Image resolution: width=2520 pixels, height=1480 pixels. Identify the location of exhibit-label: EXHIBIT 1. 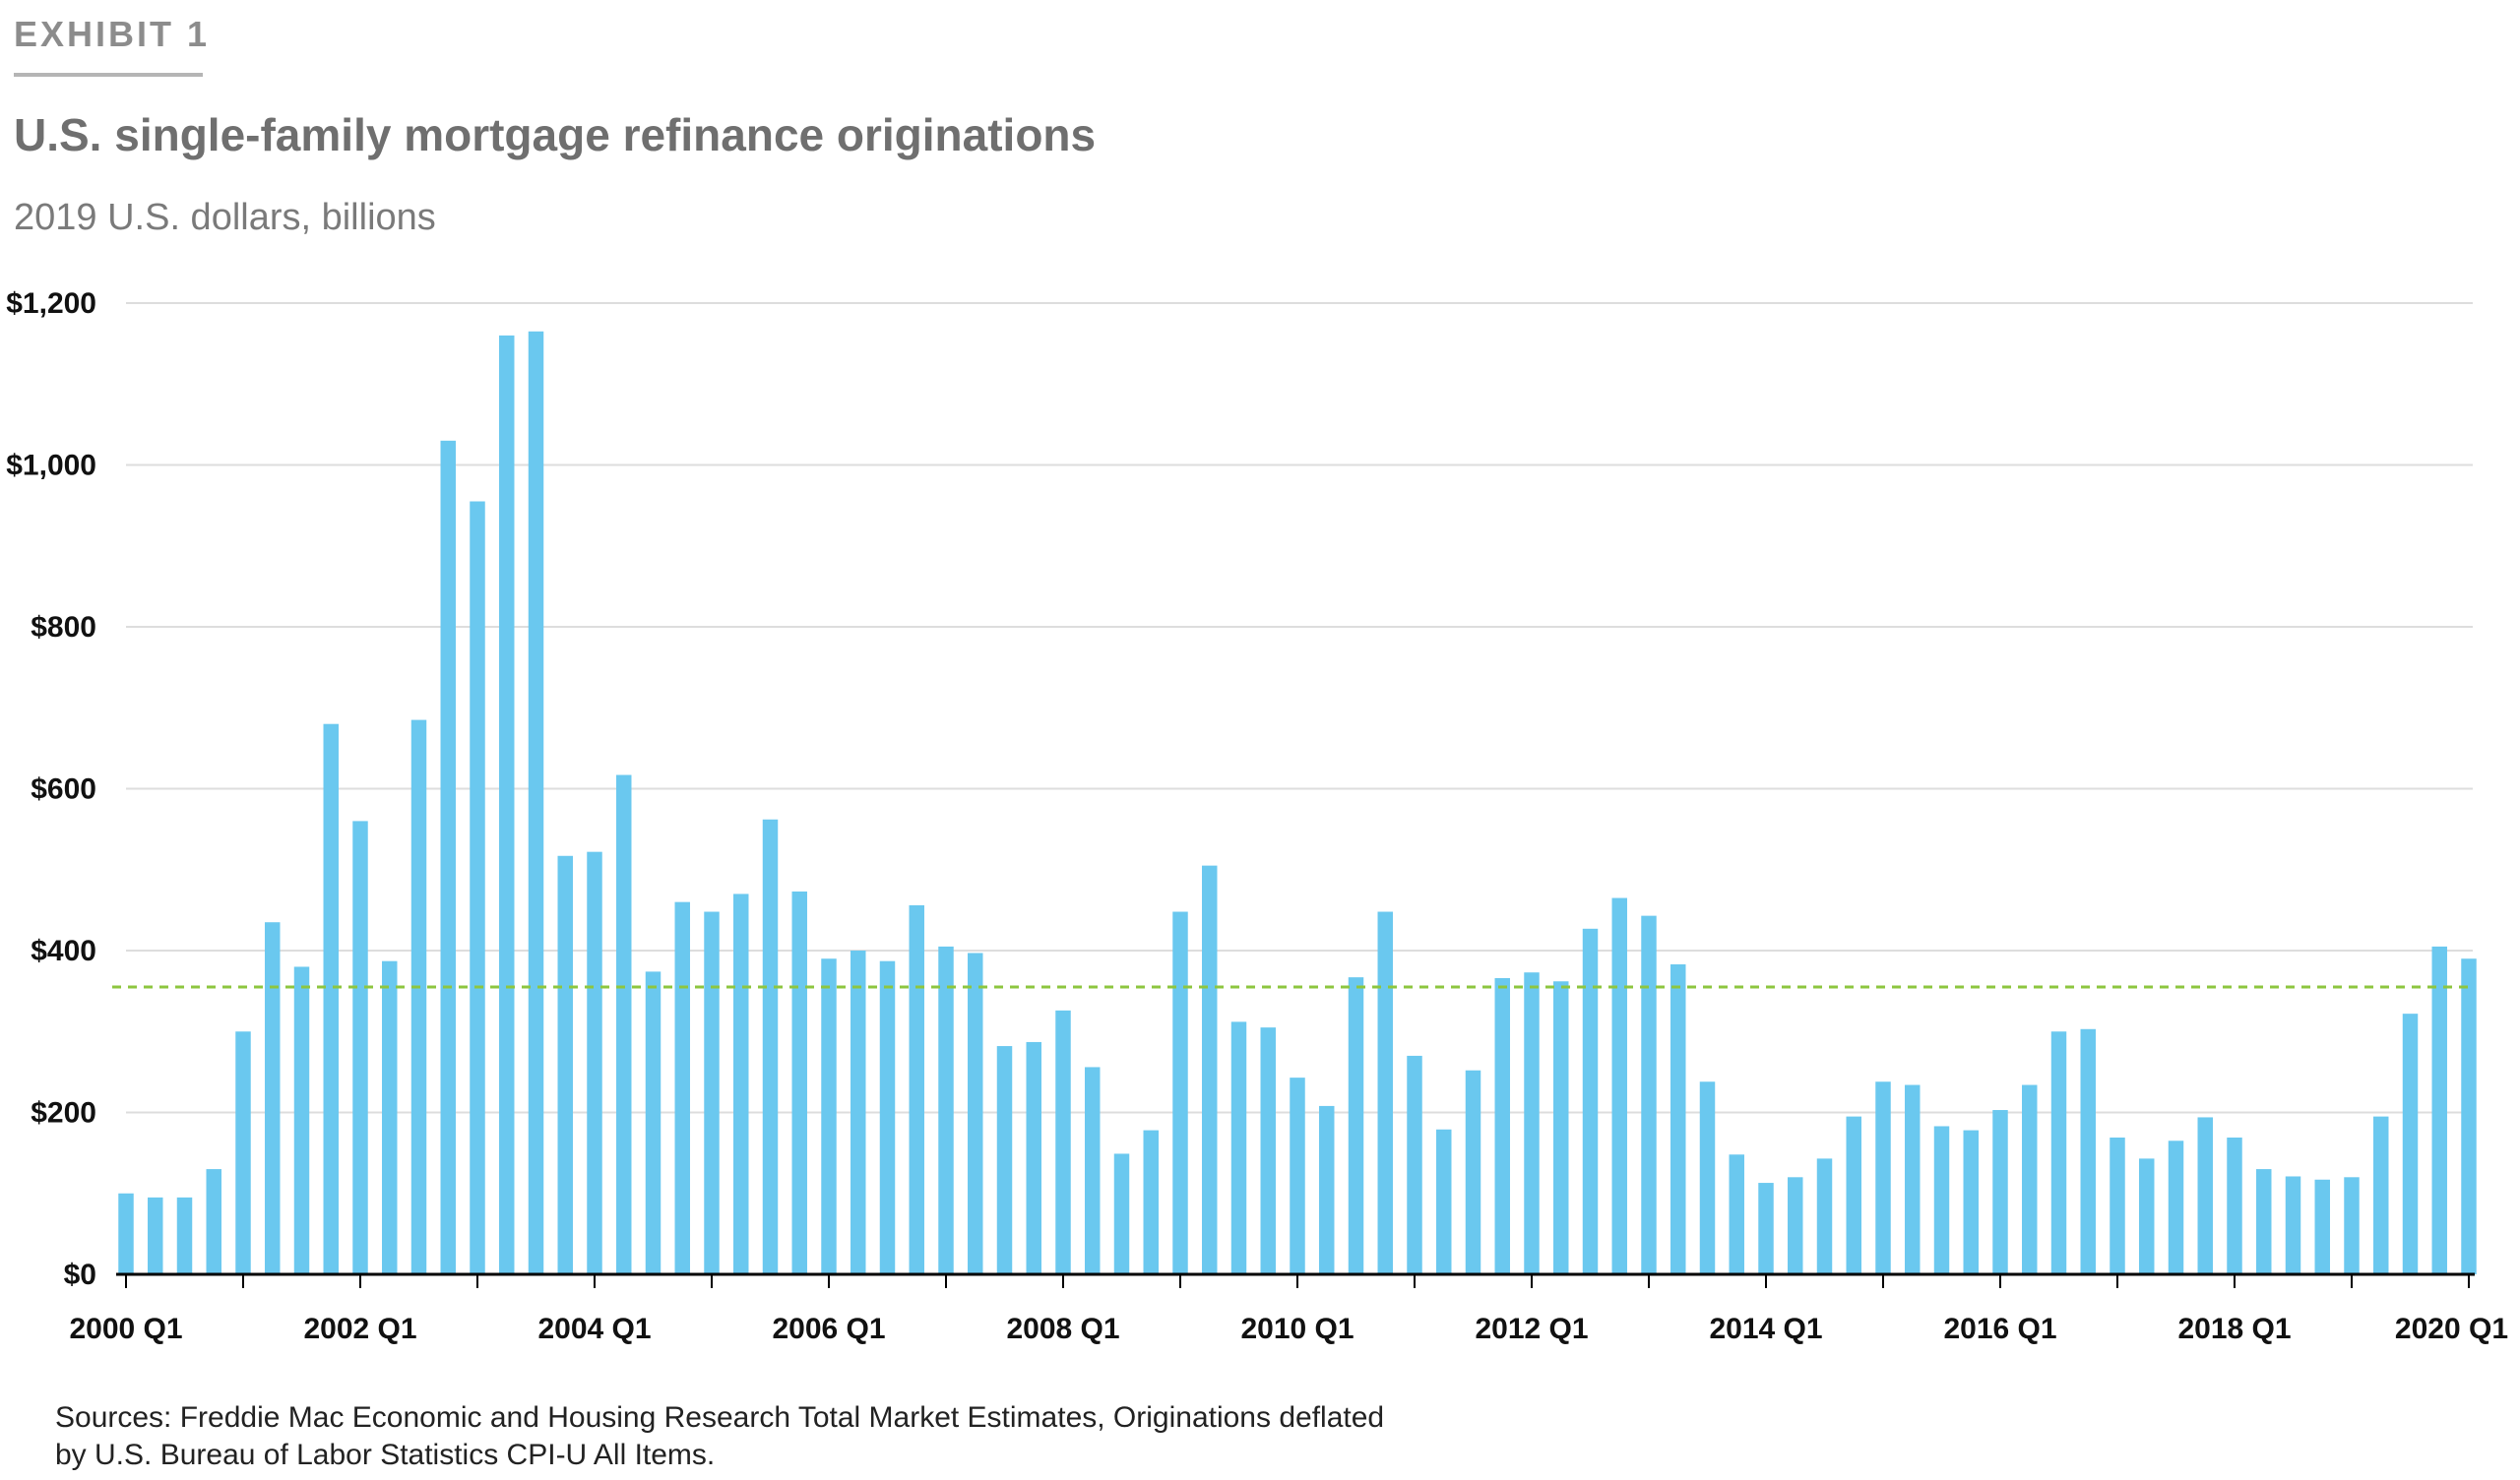
(112, 34).